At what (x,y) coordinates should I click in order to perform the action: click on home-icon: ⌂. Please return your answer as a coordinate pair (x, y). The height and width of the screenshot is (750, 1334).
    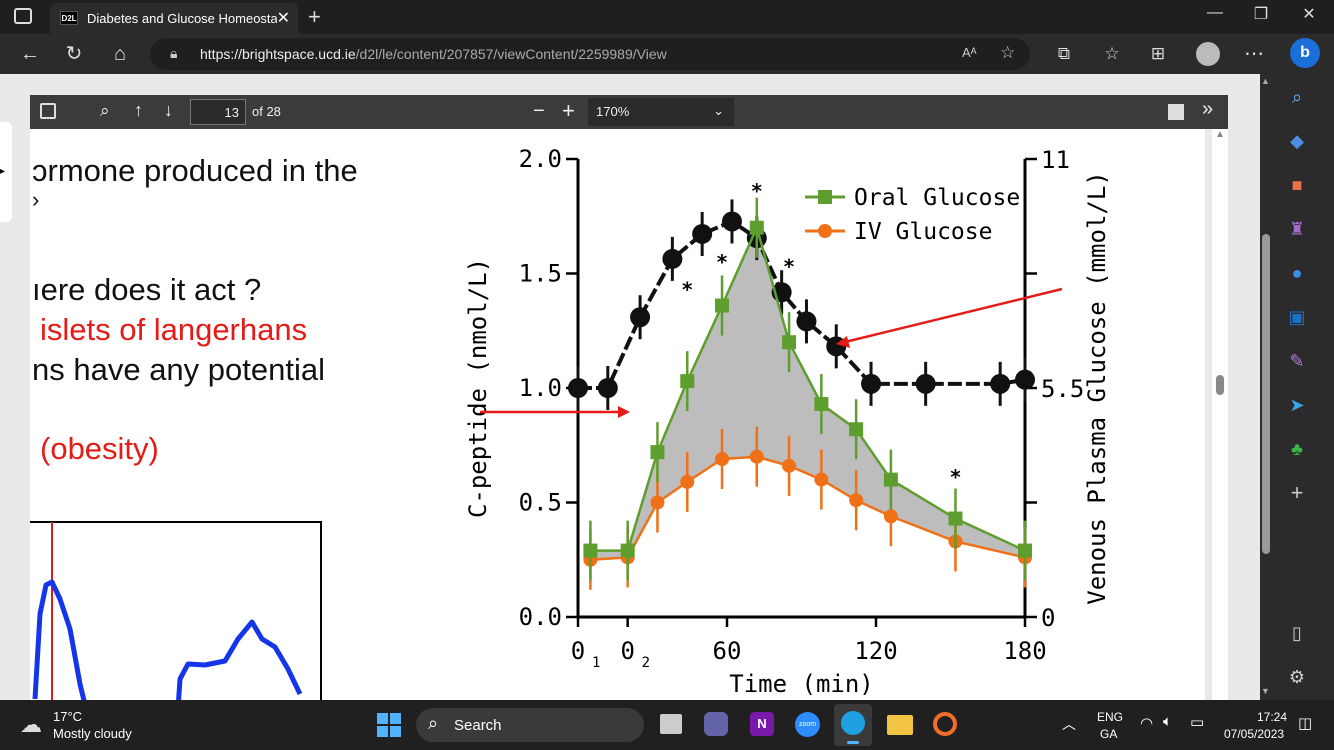
    Looking at the image, I should click on (120, 54).